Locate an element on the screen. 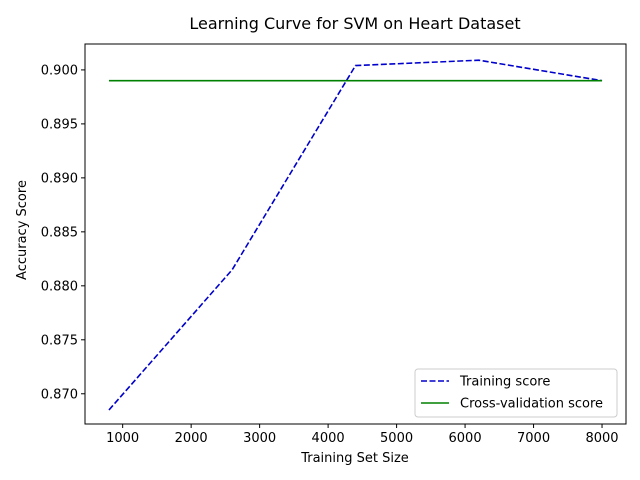 This screenshot has width=640, height=480. x-tick-label: 3000 is located at coordinates (259, 438).